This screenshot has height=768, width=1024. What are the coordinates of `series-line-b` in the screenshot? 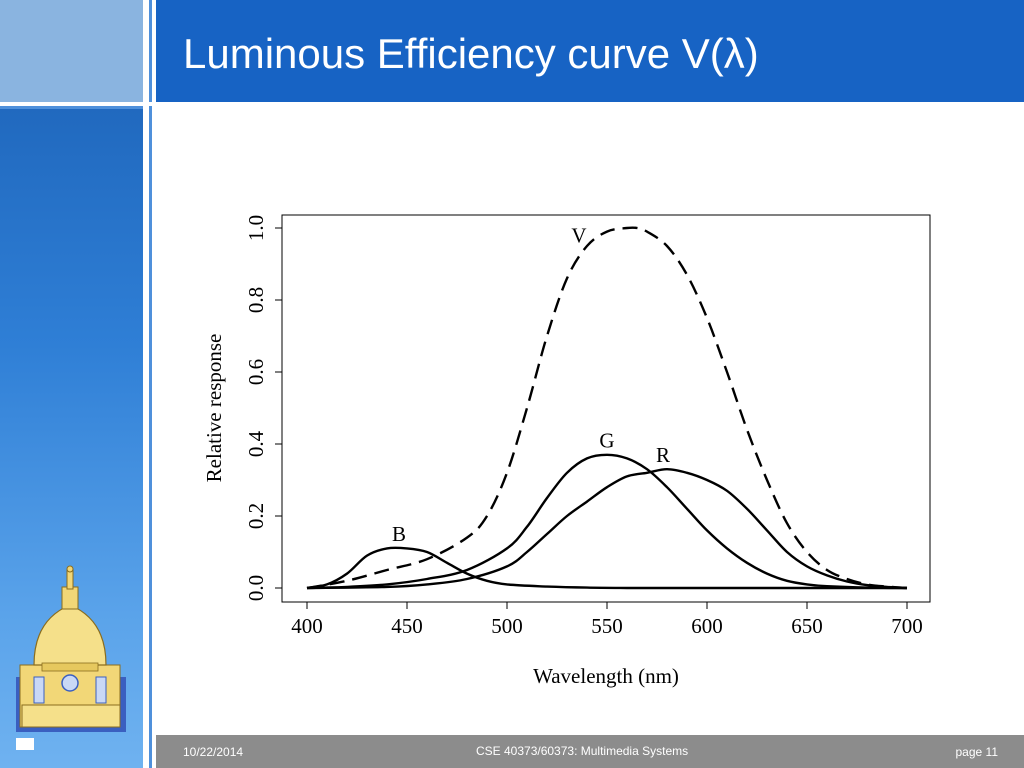 It's located at (606, 568).